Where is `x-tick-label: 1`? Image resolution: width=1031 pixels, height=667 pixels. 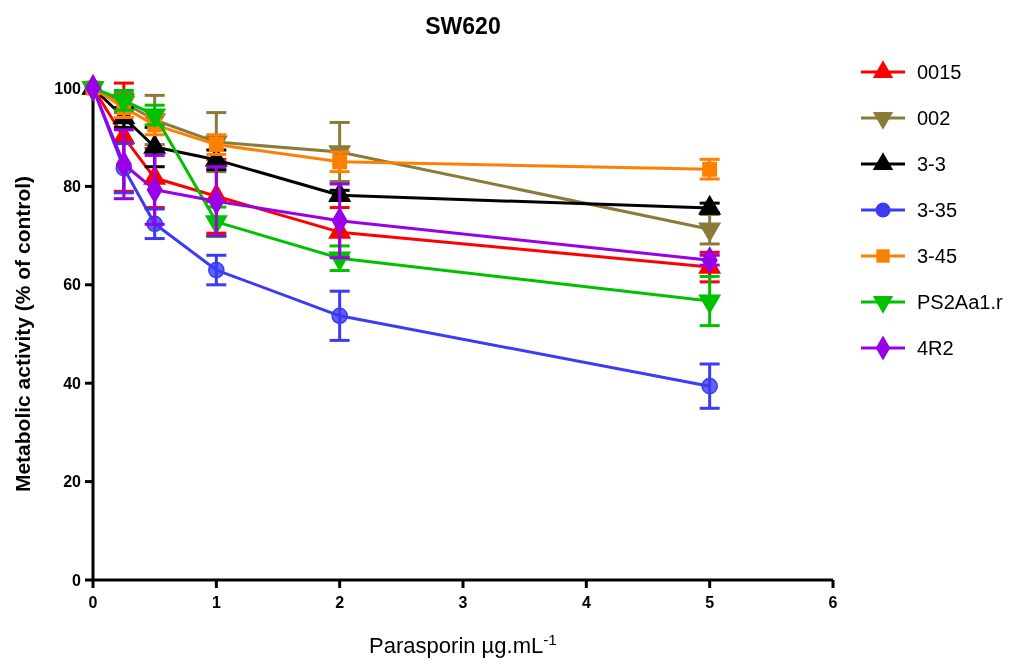
x-tick-label: 1 is located at coordinates (216, 602).